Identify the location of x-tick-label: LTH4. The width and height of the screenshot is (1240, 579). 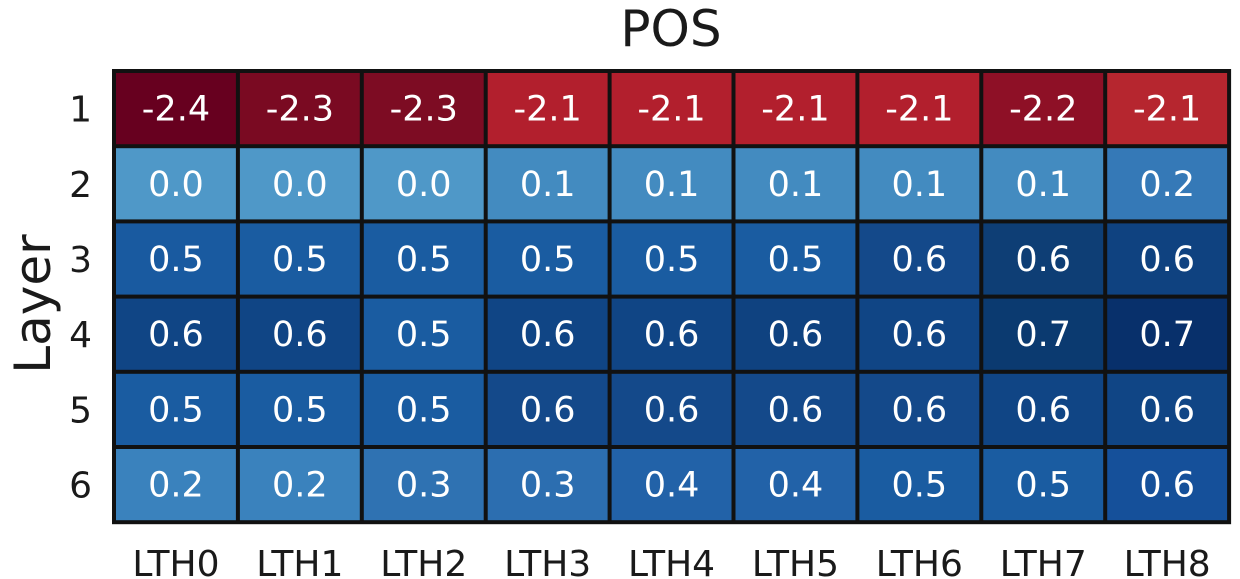
(671, 561).